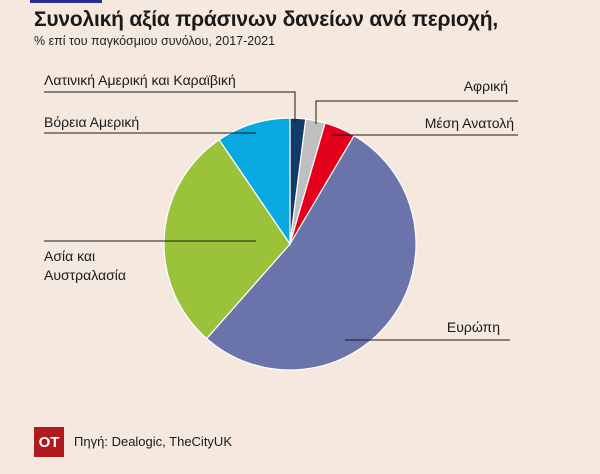  I want to click on slice-label-europe: Ευρώπη, so click(473, 327).